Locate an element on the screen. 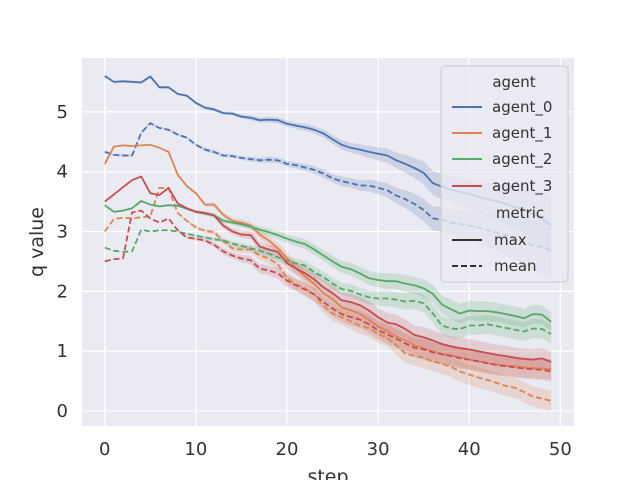  legend-label-mean: mean is located at coordinates (515, 266).